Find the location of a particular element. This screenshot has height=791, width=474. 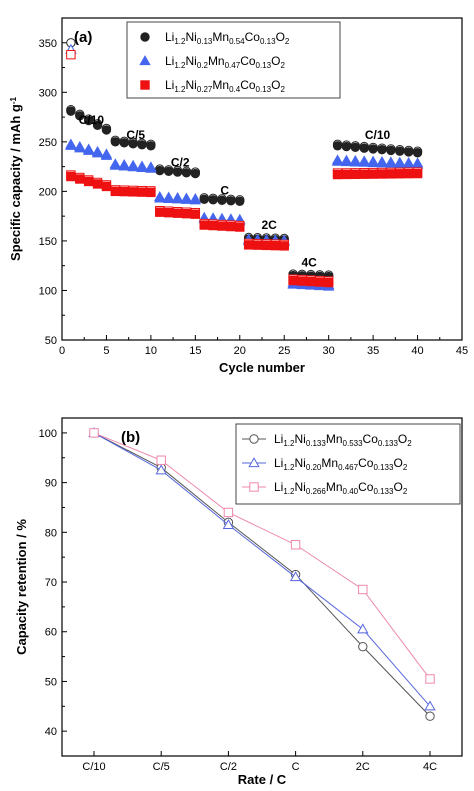

x-tick-label: 5 is located at coordinates (106, 351).